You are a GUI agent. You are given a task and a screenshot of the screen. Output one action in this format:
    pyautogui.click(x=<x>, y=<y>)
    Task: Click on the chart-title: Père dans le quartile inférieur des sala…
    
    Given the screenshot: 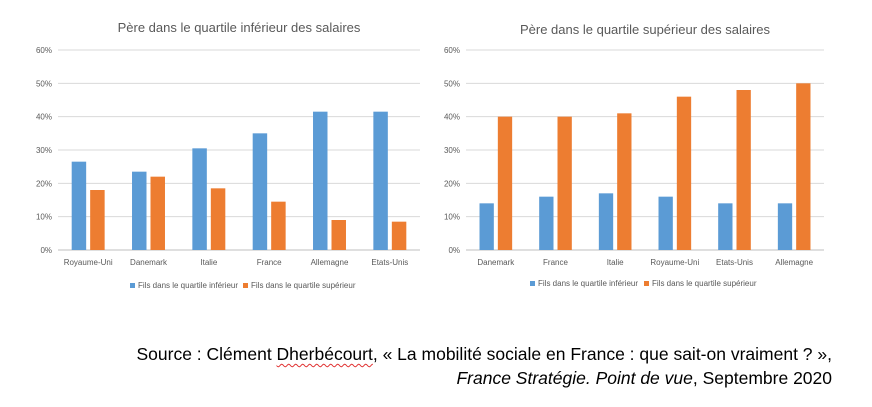 What is the action you would take?
    pyautogui.click(x=239, y=27)
    